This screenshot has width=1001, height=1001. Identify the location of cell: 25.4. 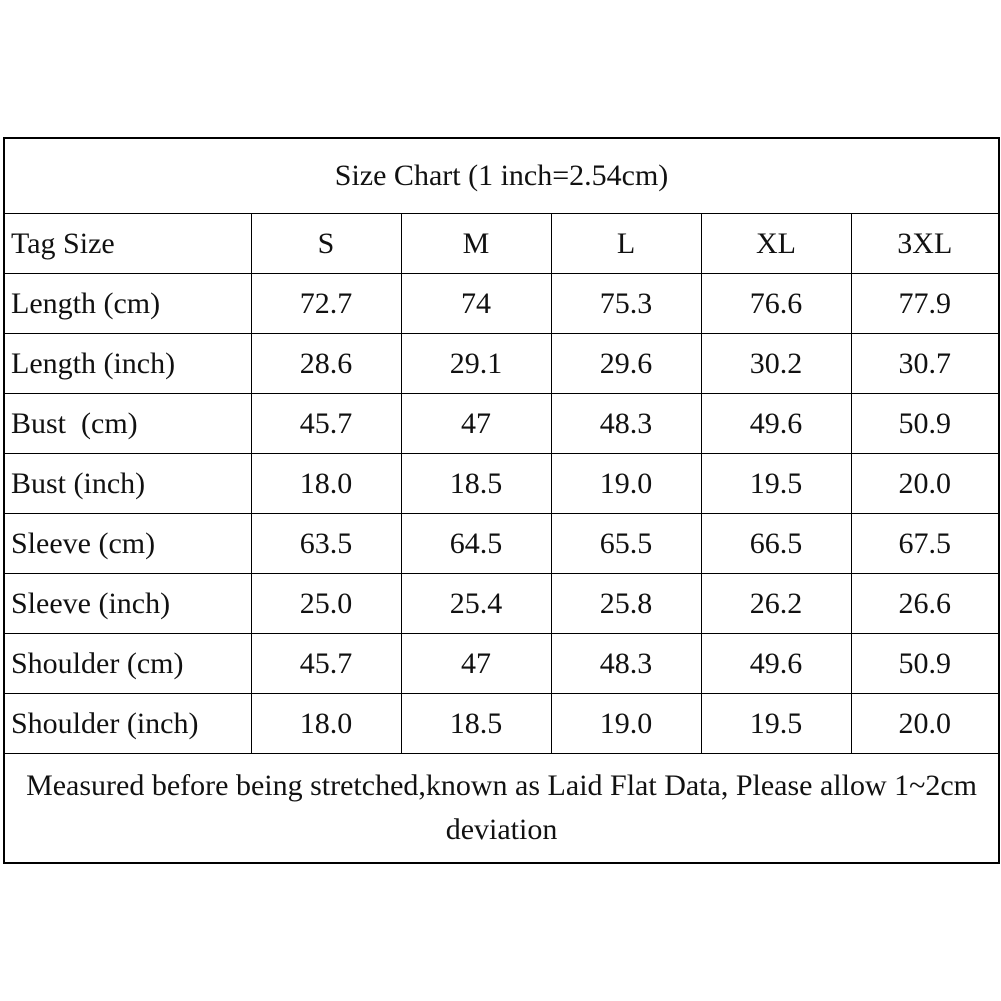
(476, 603).